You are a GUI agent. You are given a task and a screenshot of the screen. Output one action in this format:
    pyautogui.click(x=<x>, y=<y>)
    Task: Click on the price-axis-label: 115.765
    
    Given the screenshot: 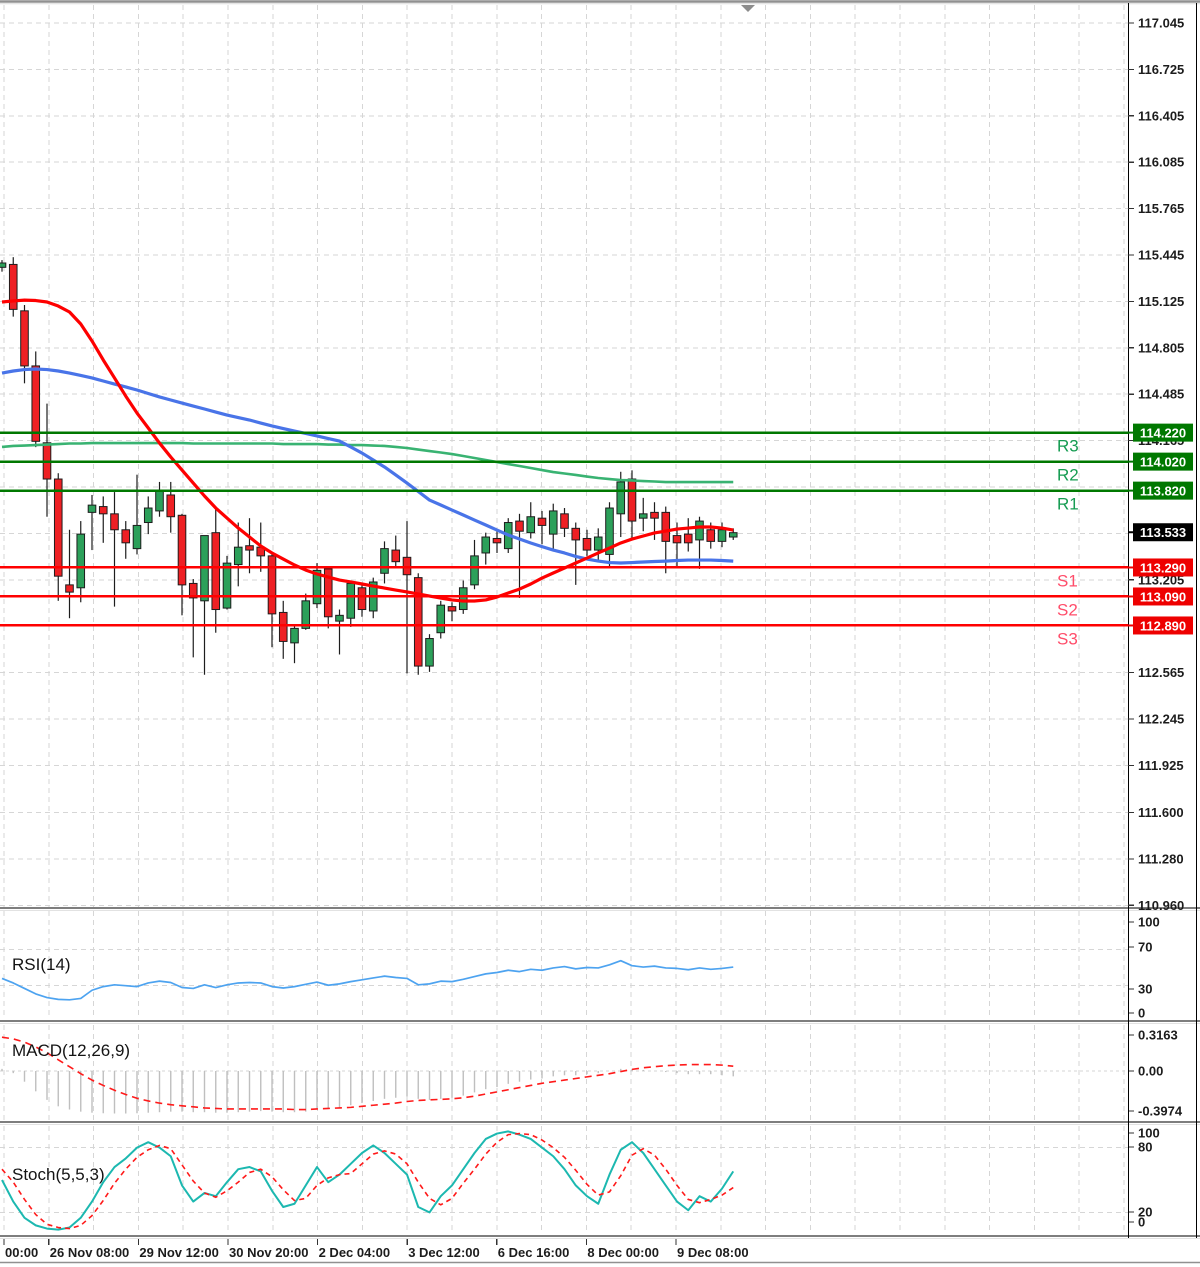 What is the action you would take?
    pyautogui.click(x=1161, y=208)
    